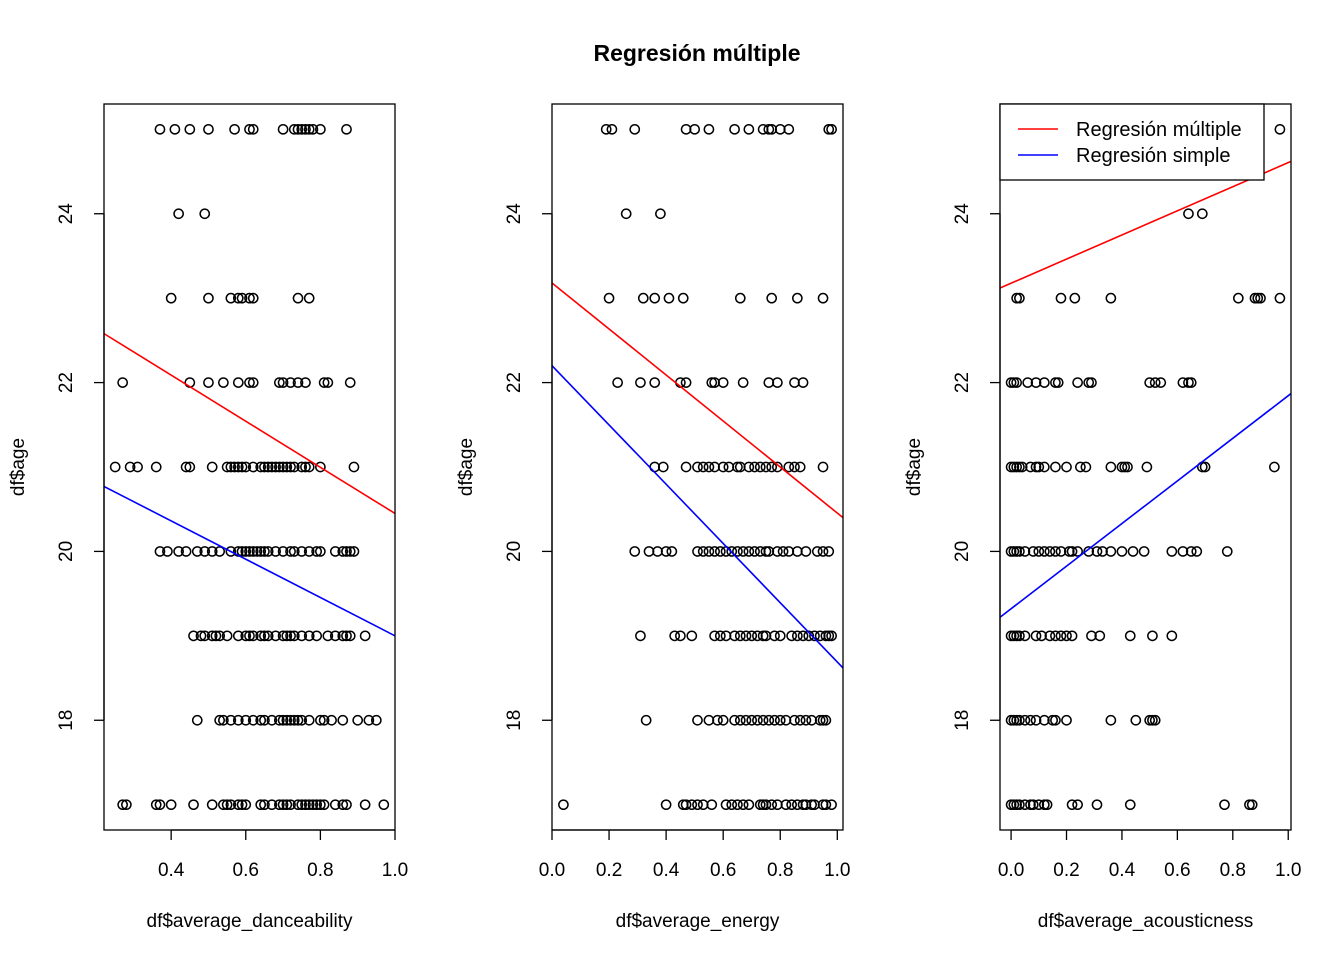  I want to click on x-tick-label: 1.0, so click(395, 870).